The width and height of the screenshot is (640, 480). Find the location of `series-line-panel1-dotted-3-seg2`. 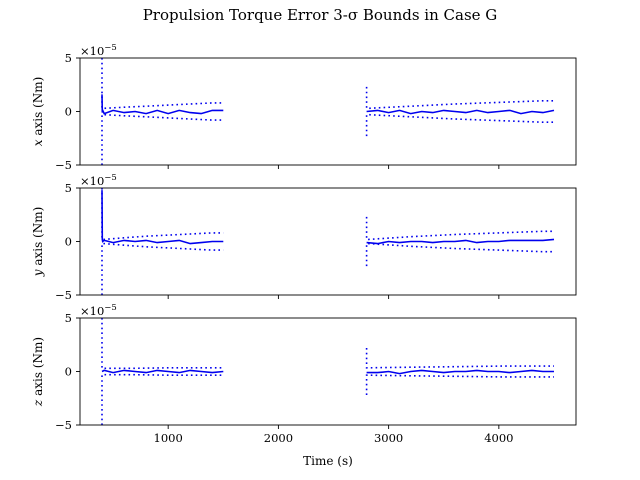

series-line-panel1-dotted-3-seg2 is located at coordinates (459, 125).